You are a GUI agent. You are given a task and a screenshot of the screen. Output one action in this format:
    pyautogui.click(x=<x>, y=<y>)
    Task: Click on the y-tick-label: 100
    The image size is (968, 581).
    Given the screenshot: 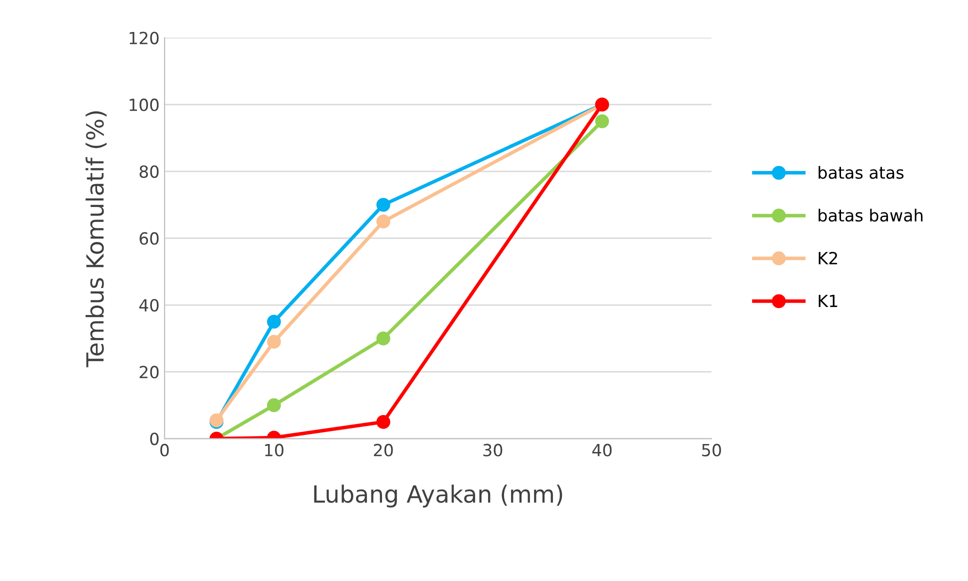 What is the action you would take?
    pyautogui.click(x=144, y=105)
    